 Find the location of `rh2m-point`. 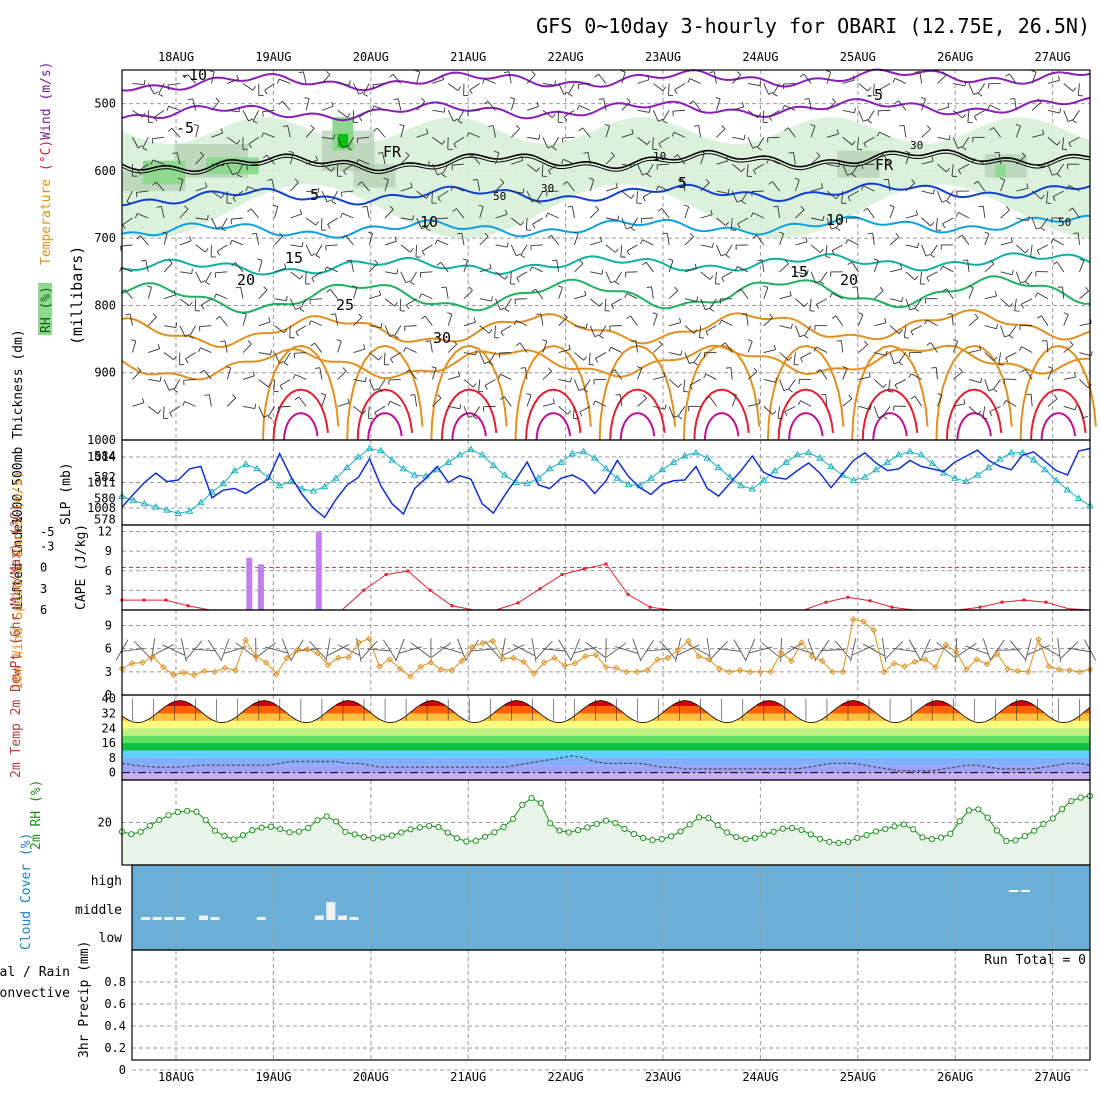

rh2m-point is located at coordinates (150, 825).